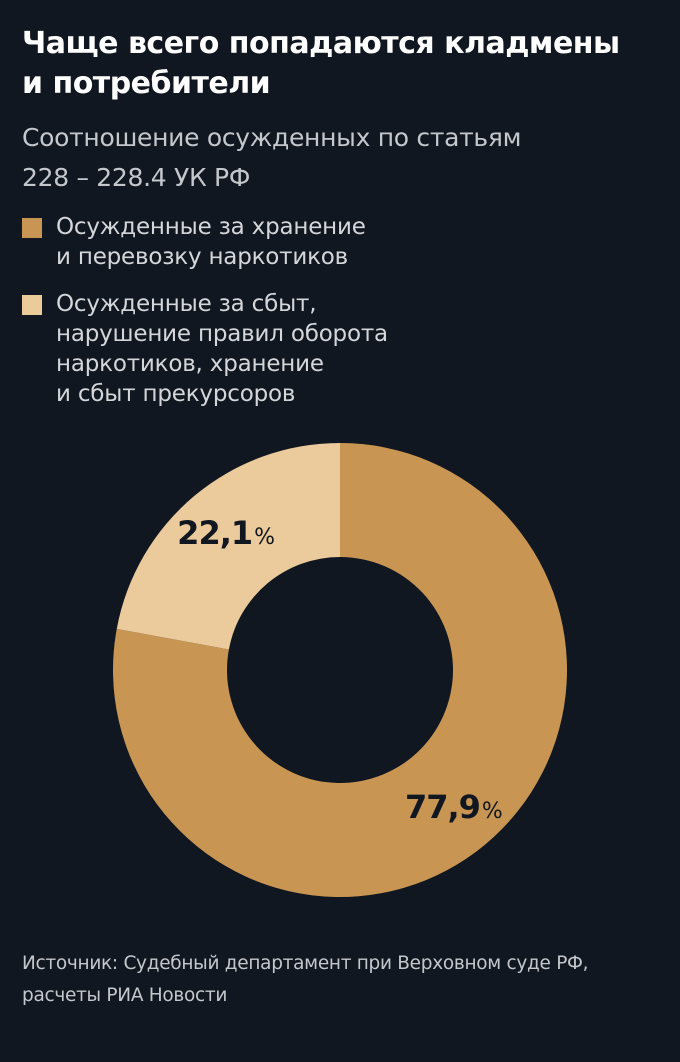  Describe the element at coordinates (272, 137) in the screenshot. I see `chart-subtitle-line-1: Соотношение осужденных по статьям` at that location.